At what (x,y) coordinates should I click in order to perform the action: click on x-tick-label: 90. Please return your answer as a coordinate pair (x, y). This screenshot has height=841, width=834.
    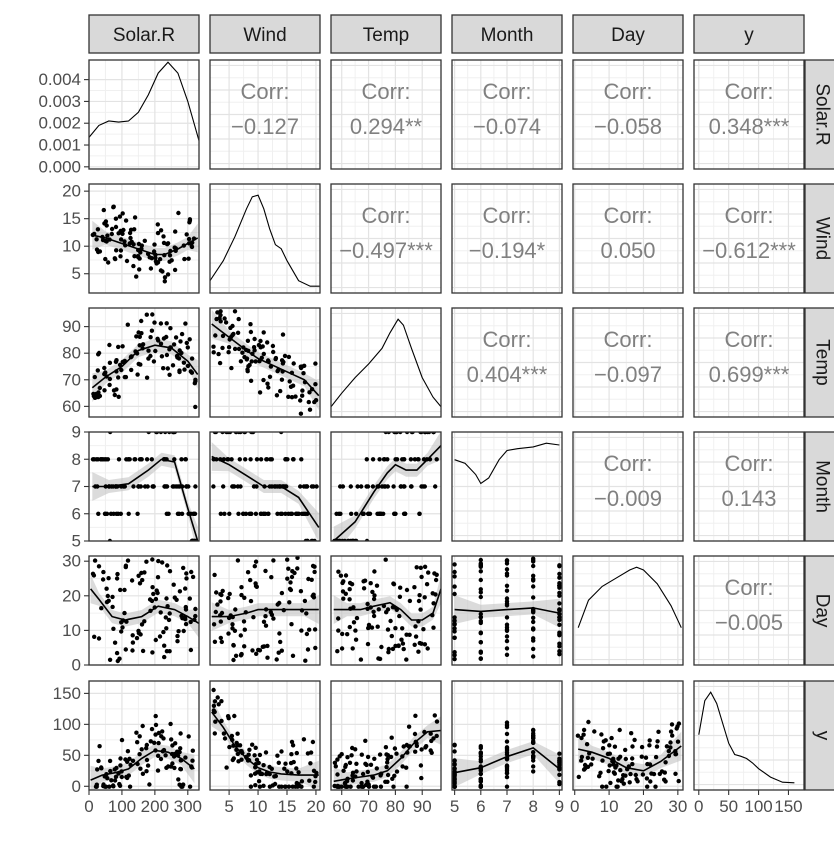
    Looking at the image, I should click on (422, 806).